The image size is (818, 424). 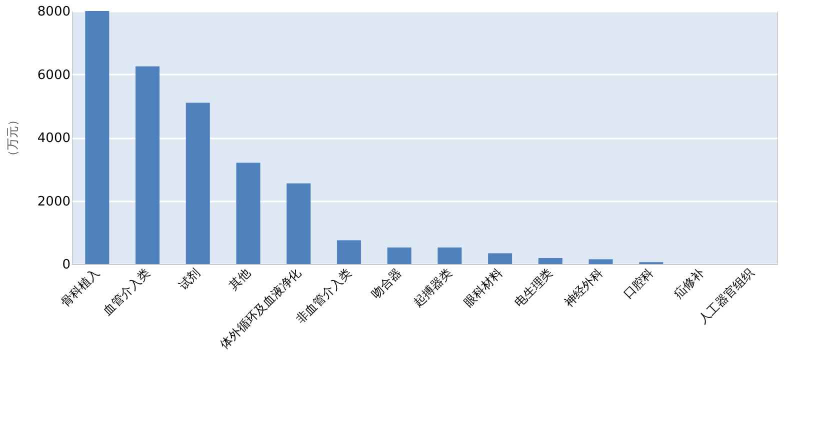 I want to click on y-tick-label: 4000, so click(x=53, y=138).